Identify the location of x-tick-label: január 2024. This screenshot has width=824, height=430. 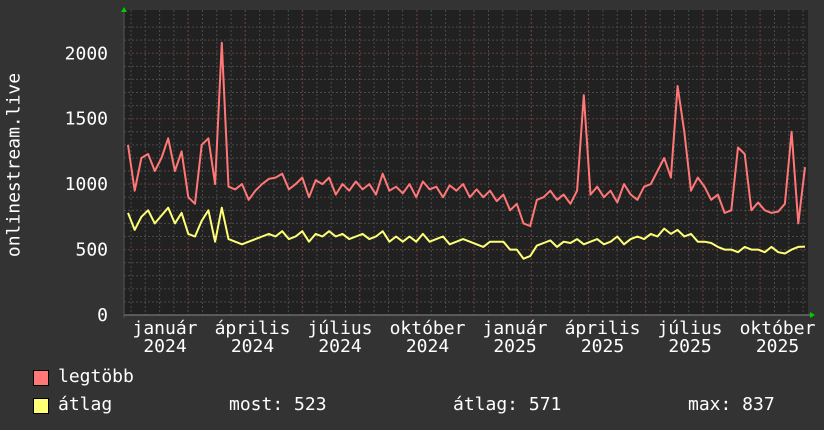
(165, 337).